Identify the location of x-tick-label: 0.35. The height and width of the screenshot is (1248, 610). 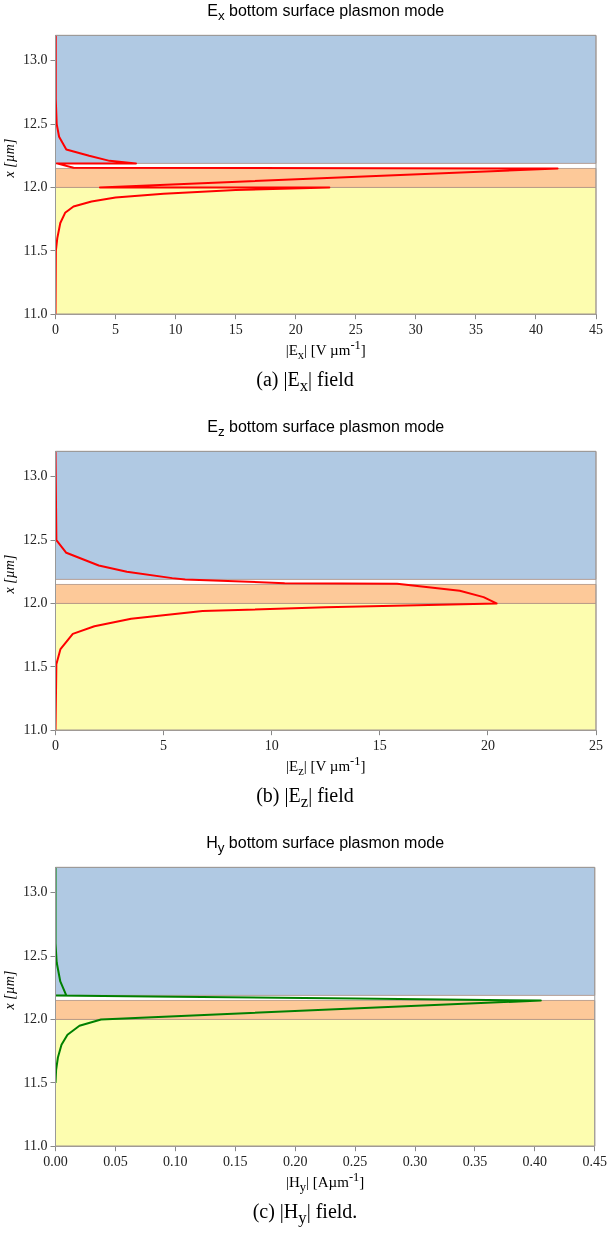
(475, 1162).